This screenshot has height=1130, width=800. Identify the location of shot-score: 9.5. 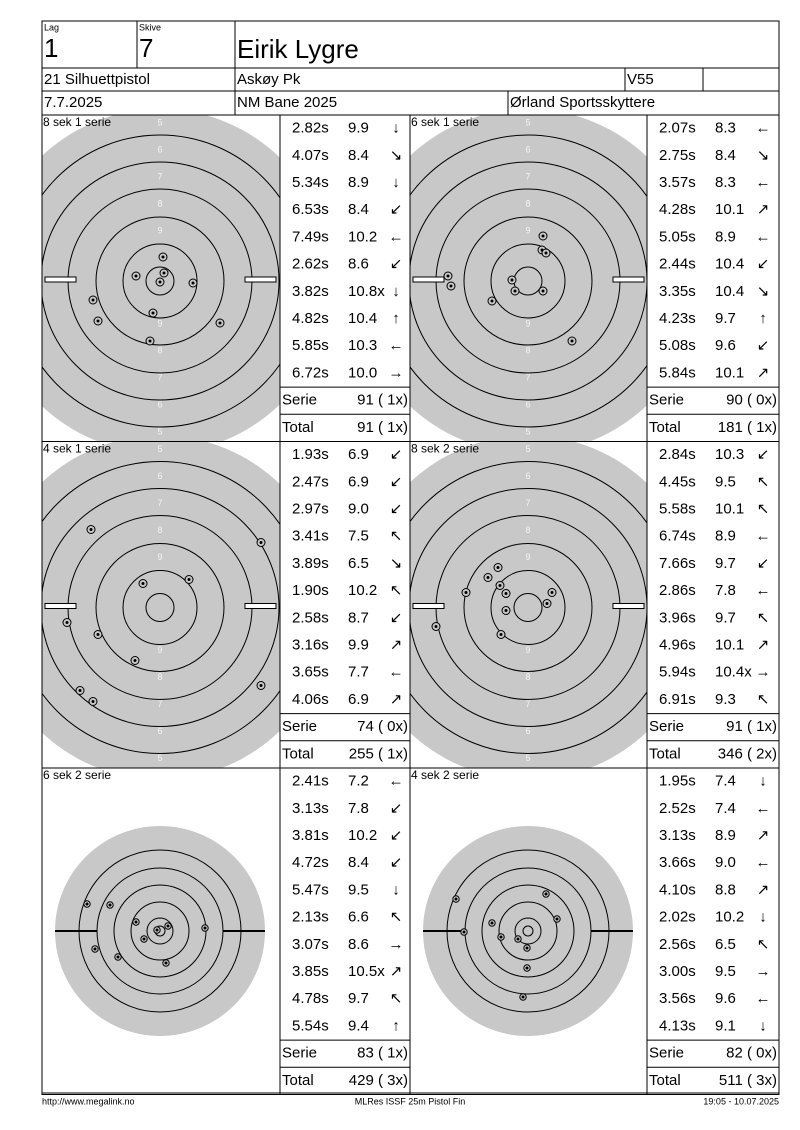
(725, 971).